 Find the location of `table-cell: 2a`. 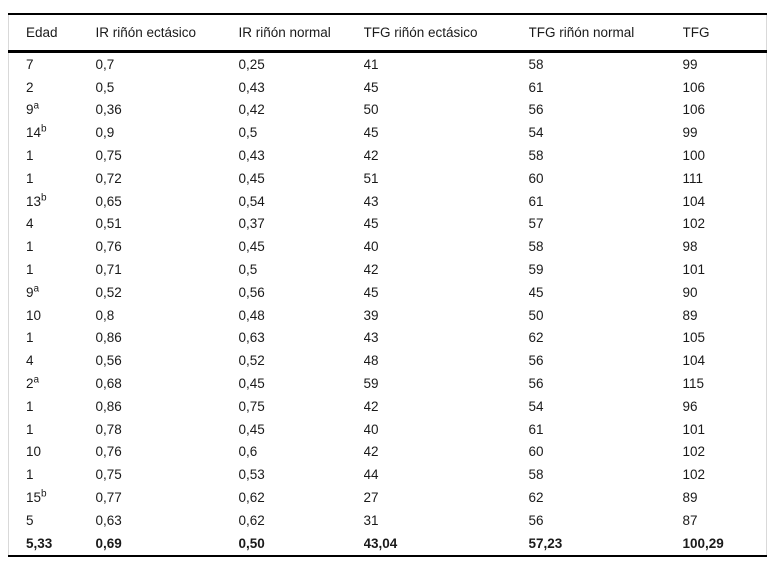

table-cell: 2a is located at coordinates (33, 383).